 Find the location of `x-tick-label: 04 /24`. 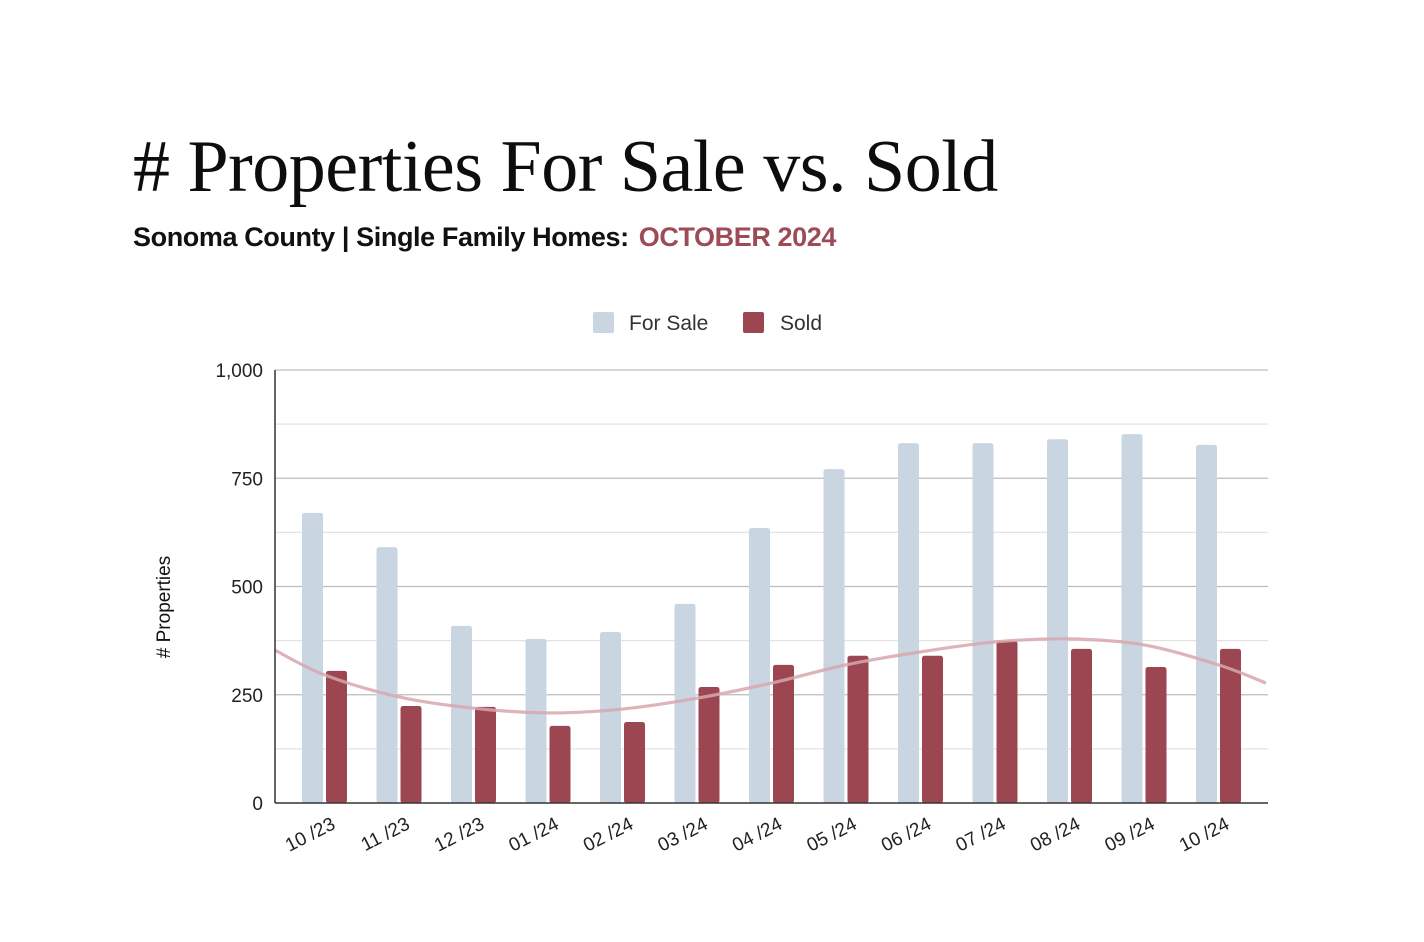

x-tick-label: 04 /24 is located at coordinates (757, 835).